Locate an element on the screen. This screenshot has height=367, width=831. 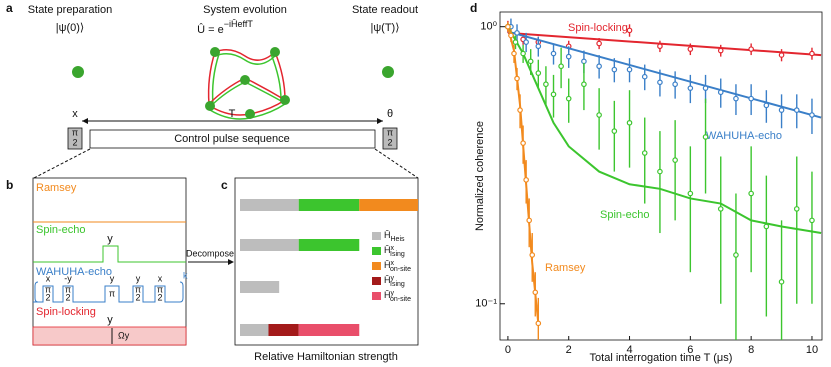
series-label: Spin-echo is located at coordinates (625, 215).